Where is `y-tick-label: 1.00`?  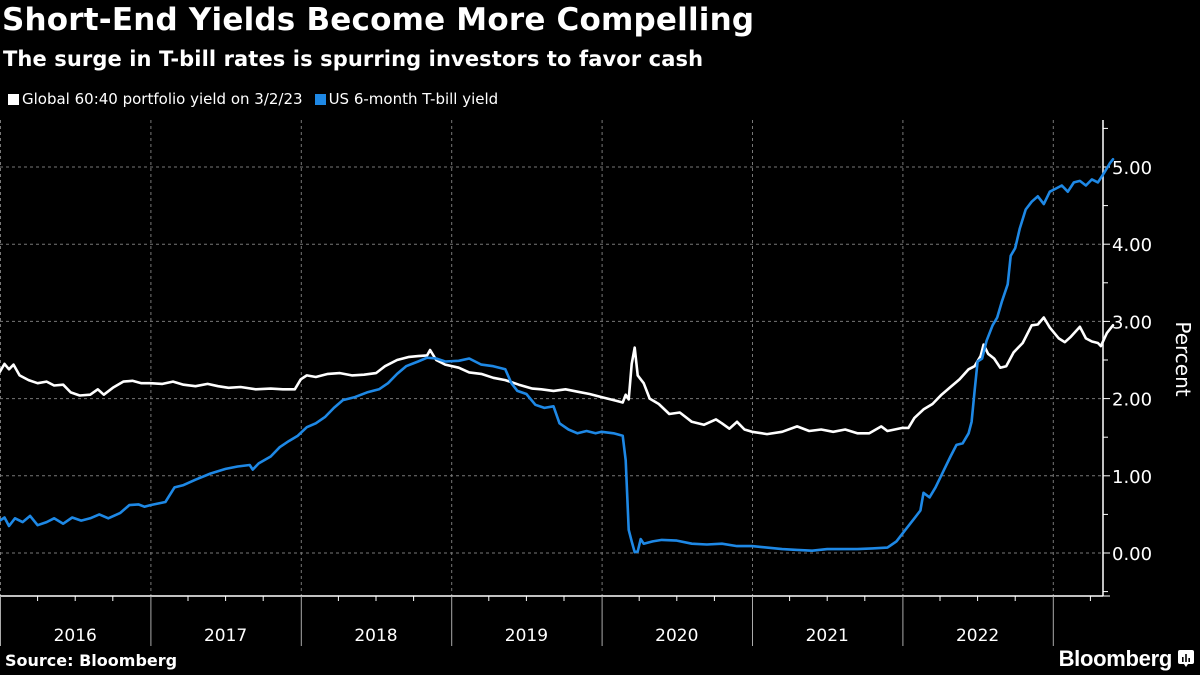
y-tick-label: 1.00 is located at coordinates (1132, 477).